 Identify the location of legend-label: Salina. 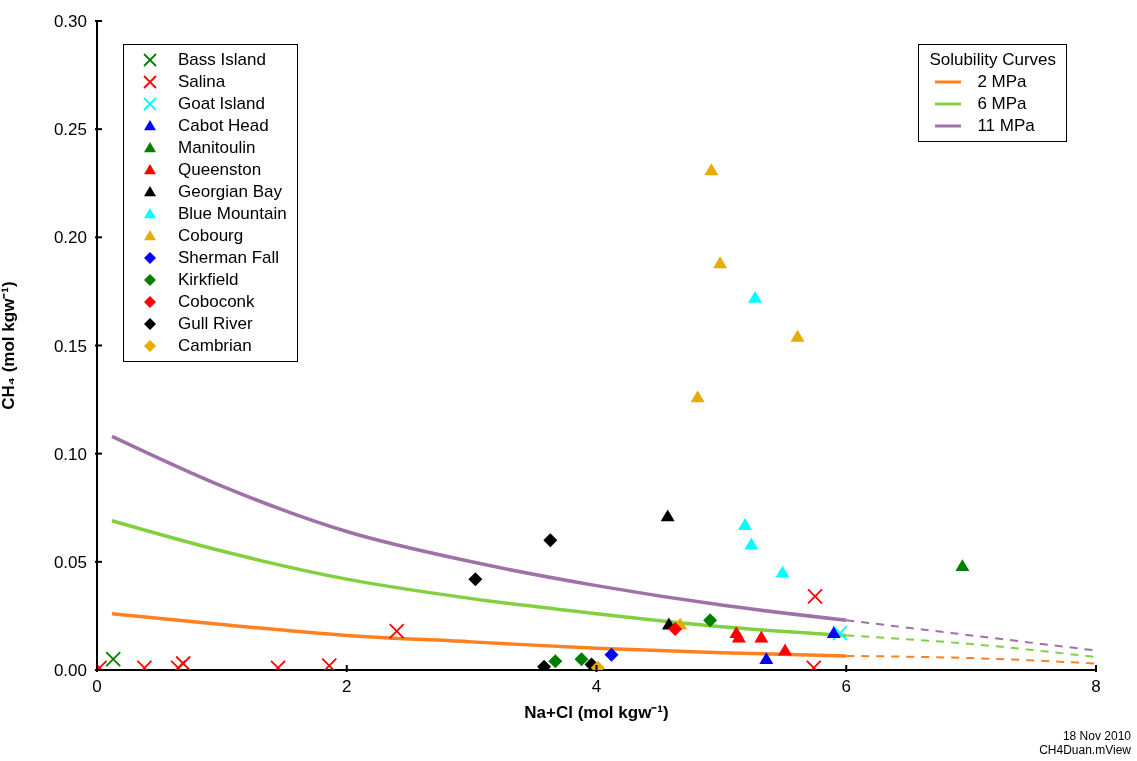
(202, 82).